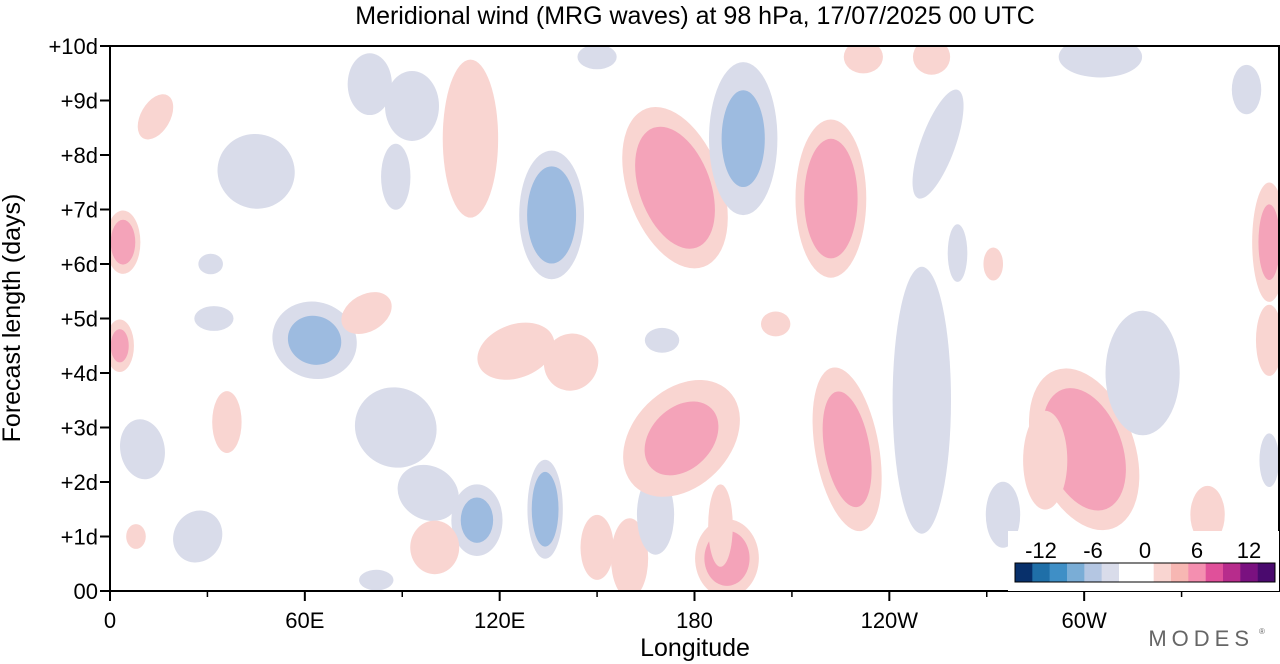 The image size is (1280, 664). I want to click on y-tick-label: +5d, so click(79, 319).